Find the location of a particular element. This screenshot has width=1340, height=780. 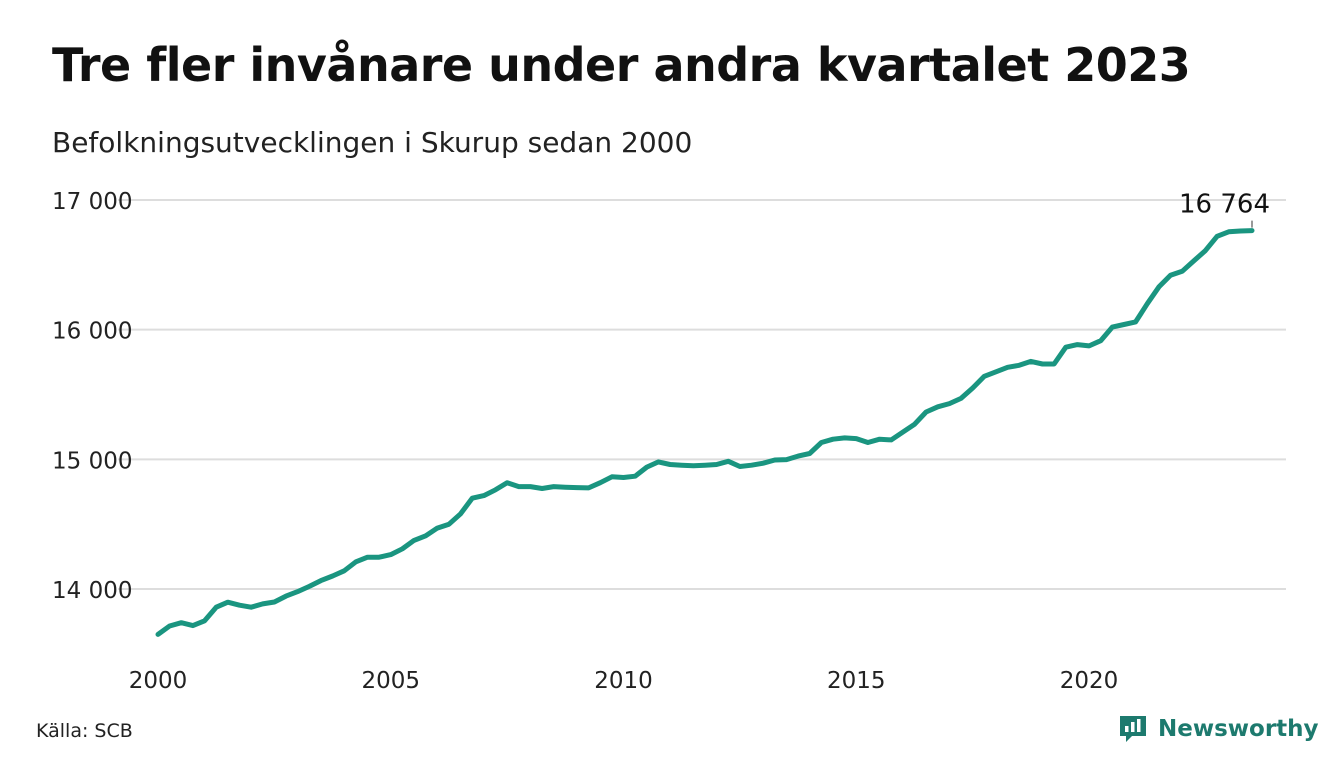

y-axis-ticks: 14 000 15 000 16 000 17 000 is located at coordinates (92, 396).